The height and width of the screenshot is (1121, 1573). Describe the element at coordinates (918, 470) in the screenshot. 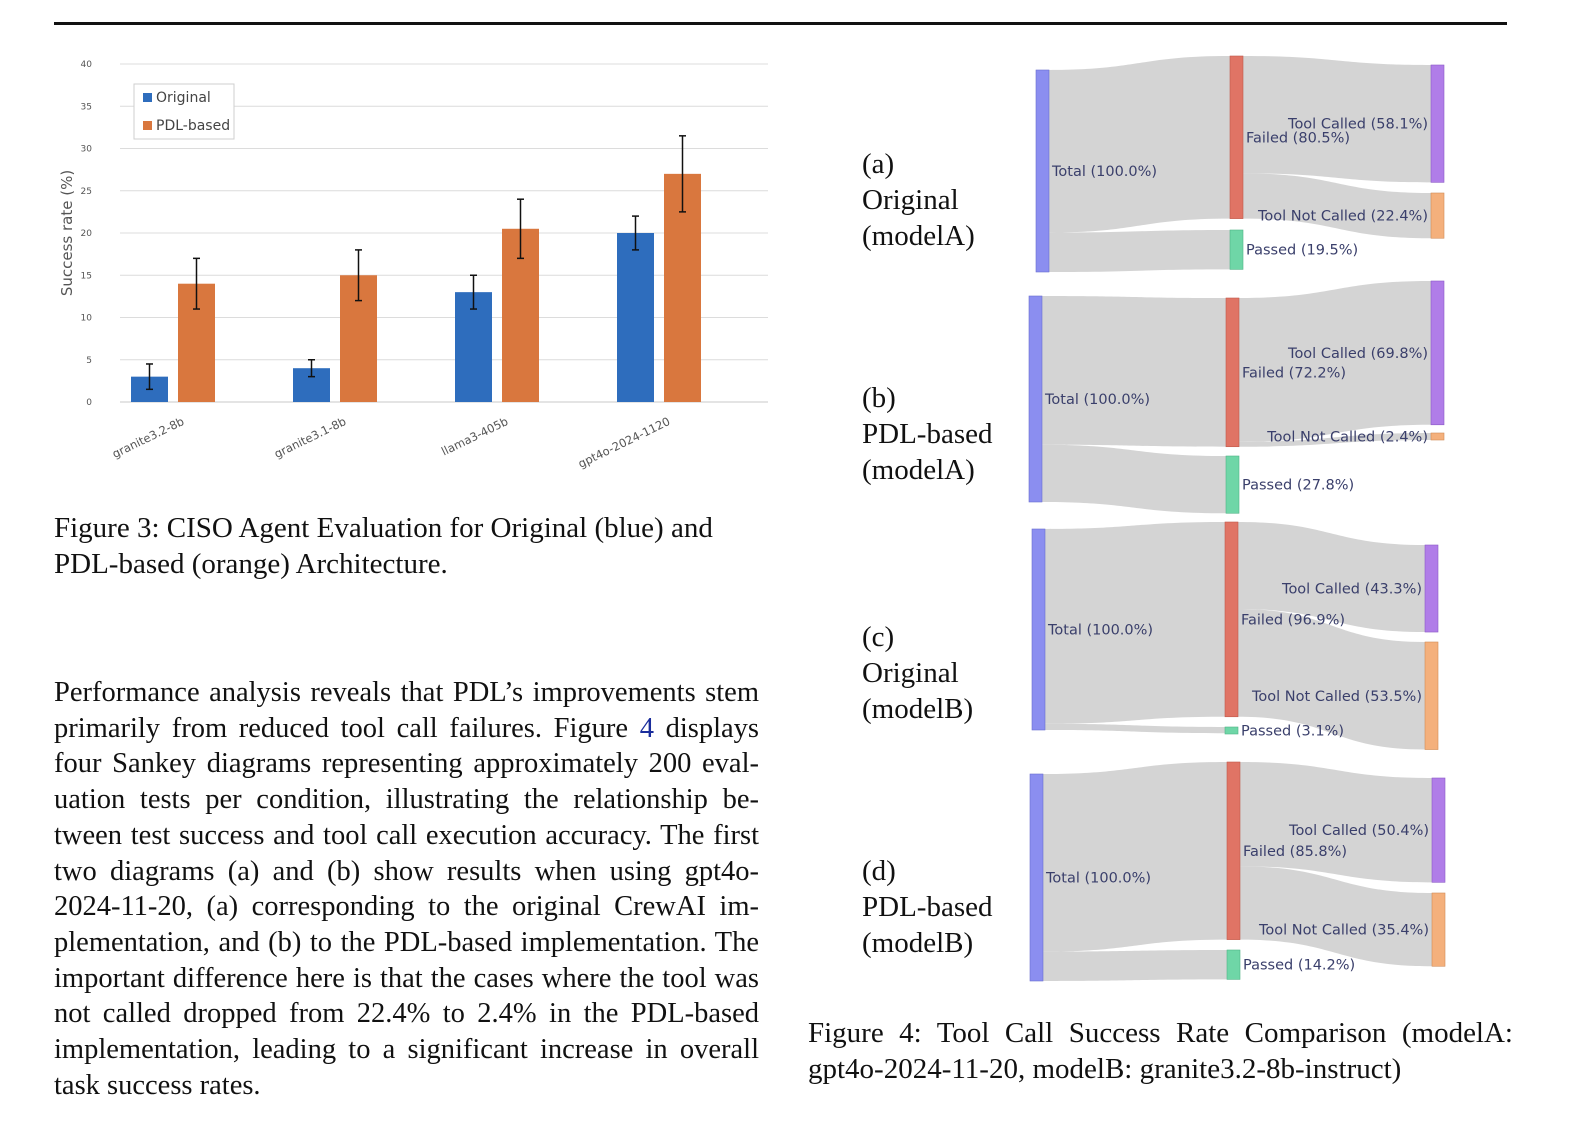

I see `panel-b-line2: (modelA)` at that location.